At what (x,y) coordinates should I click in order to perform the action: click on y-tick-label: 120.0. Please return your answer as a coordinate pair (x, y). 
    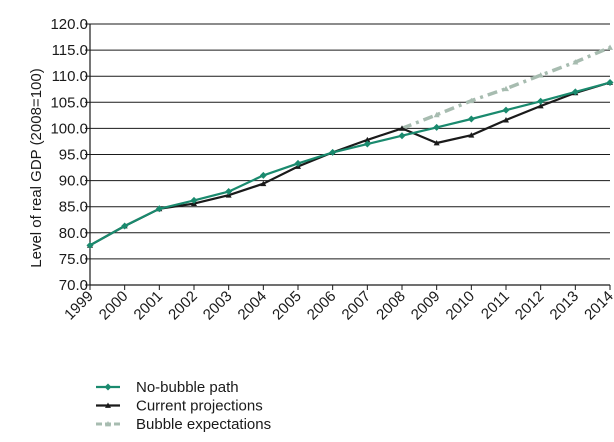
    Looking at the image, I should click on (69, 24).